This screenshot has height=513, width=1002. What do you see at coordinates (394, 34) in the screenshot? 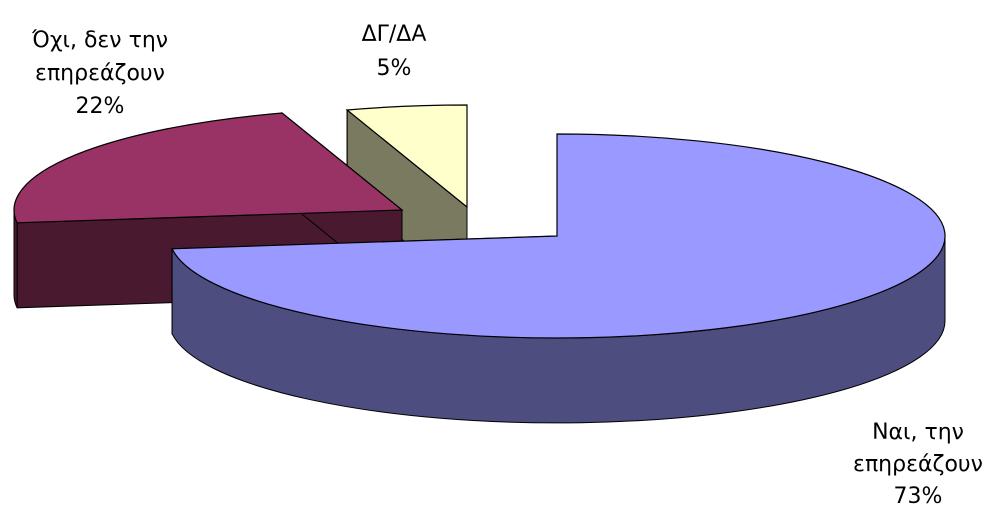
I see `slice-label-dk-line1: ΔΓ/ΔΑ` at bounding box center [394, 34].